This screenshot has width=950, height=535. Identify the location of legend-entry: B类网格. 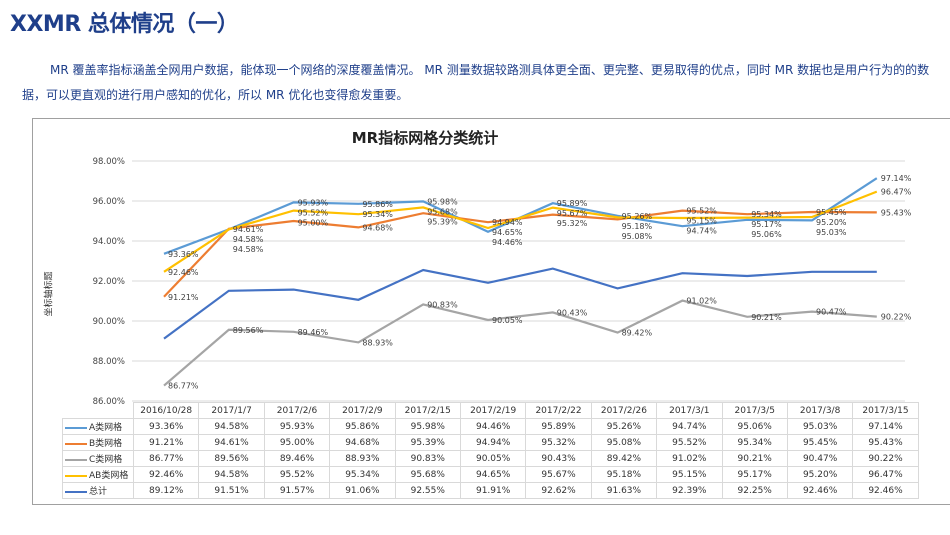
(98, 442).